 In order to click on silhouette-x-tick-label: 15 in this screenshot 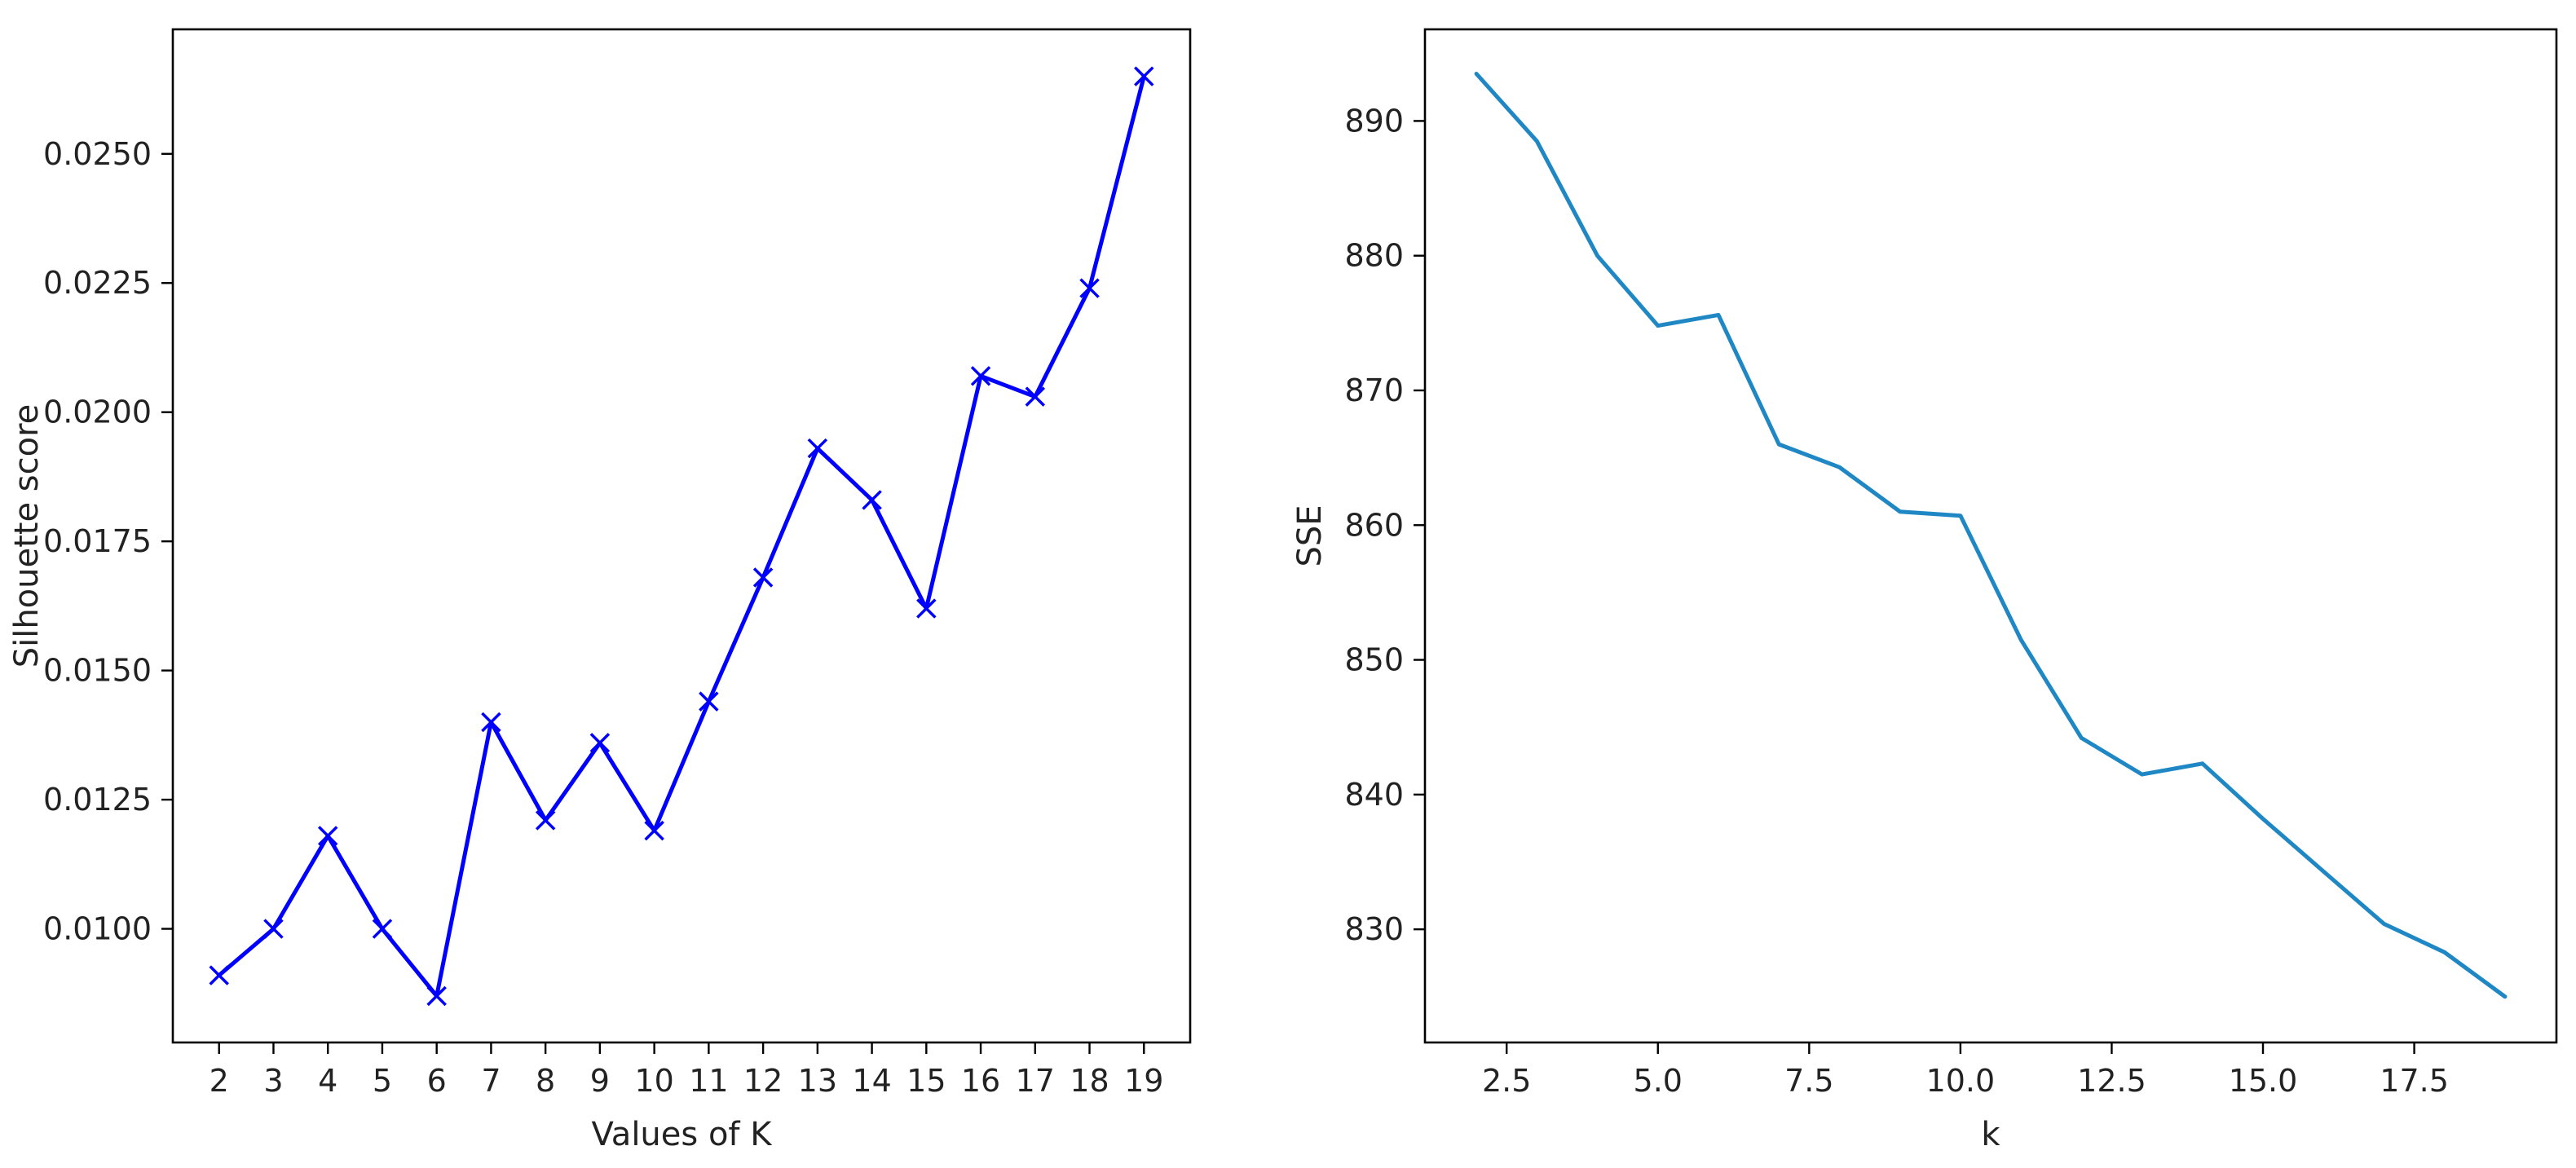, I will do `click(926, 1081)`.